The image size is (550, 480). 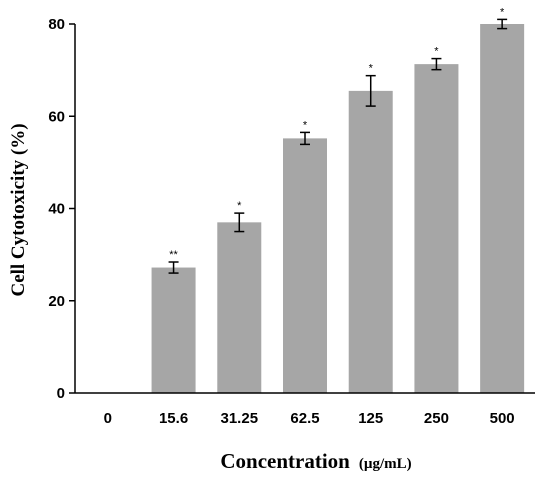 I want to click on y-ticks-group: 0 20 40 60 80, so click(x=61, y=209).